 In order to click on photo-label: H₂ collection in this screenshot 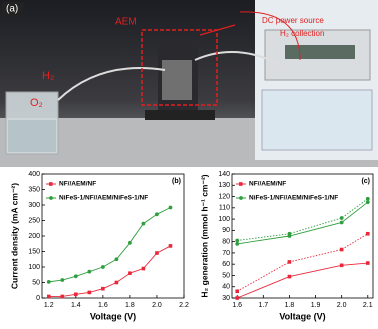, I will do `click(302, 33)`.